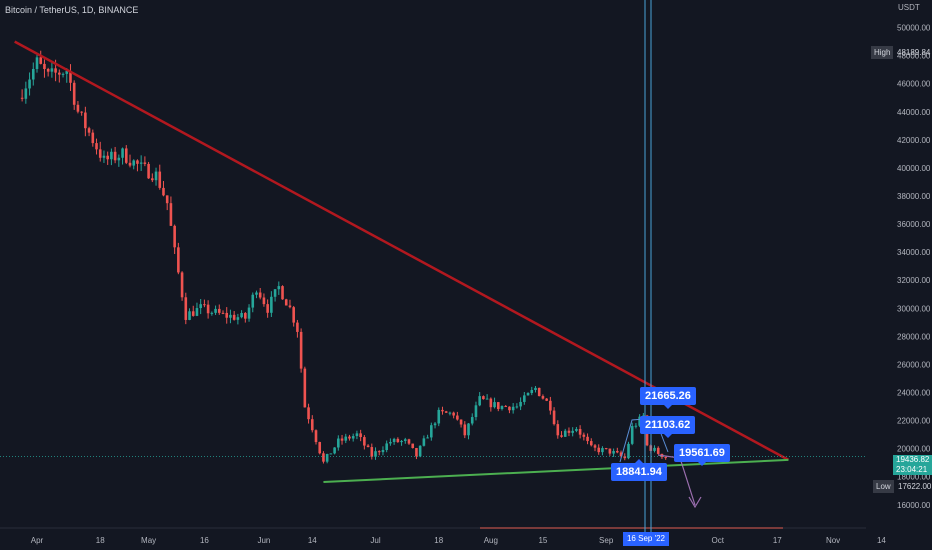 Image resolution: width=932 pixels, height=550 pixels. I want to click on y-tick-label: 44000.00, so click(914, 112).